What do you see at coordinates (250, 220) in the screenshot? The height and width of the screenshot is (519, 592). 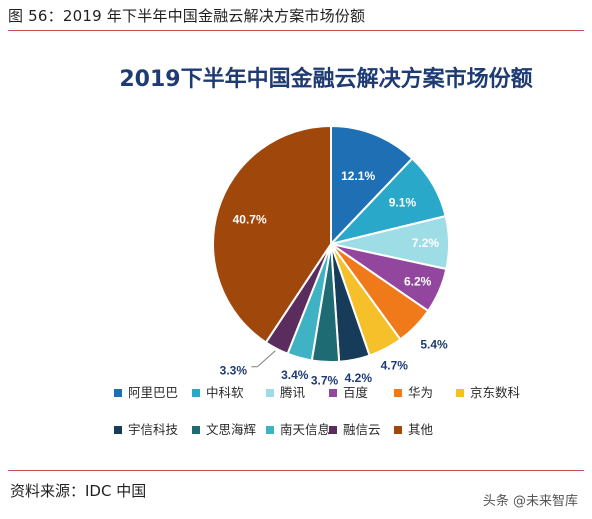 I see `slice-label-11: 40.7%` at bounding box center [250, 220].